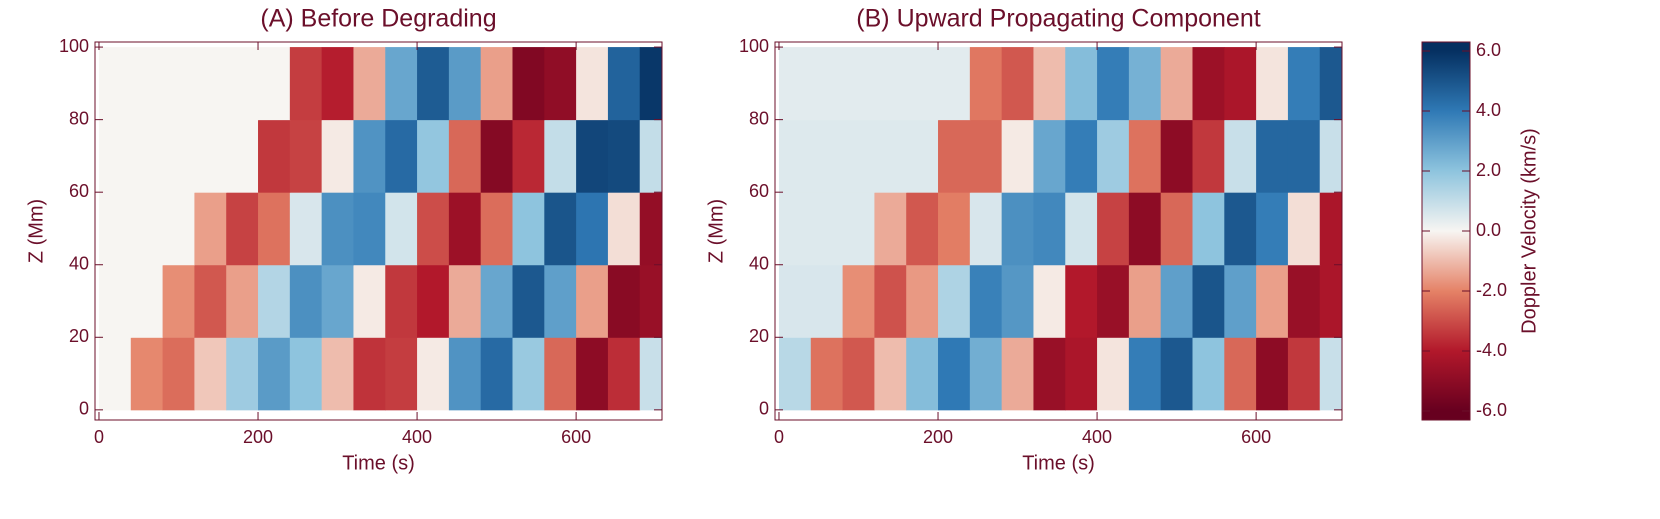  I want to click on x-tick-label: 200, so click(938, 437).